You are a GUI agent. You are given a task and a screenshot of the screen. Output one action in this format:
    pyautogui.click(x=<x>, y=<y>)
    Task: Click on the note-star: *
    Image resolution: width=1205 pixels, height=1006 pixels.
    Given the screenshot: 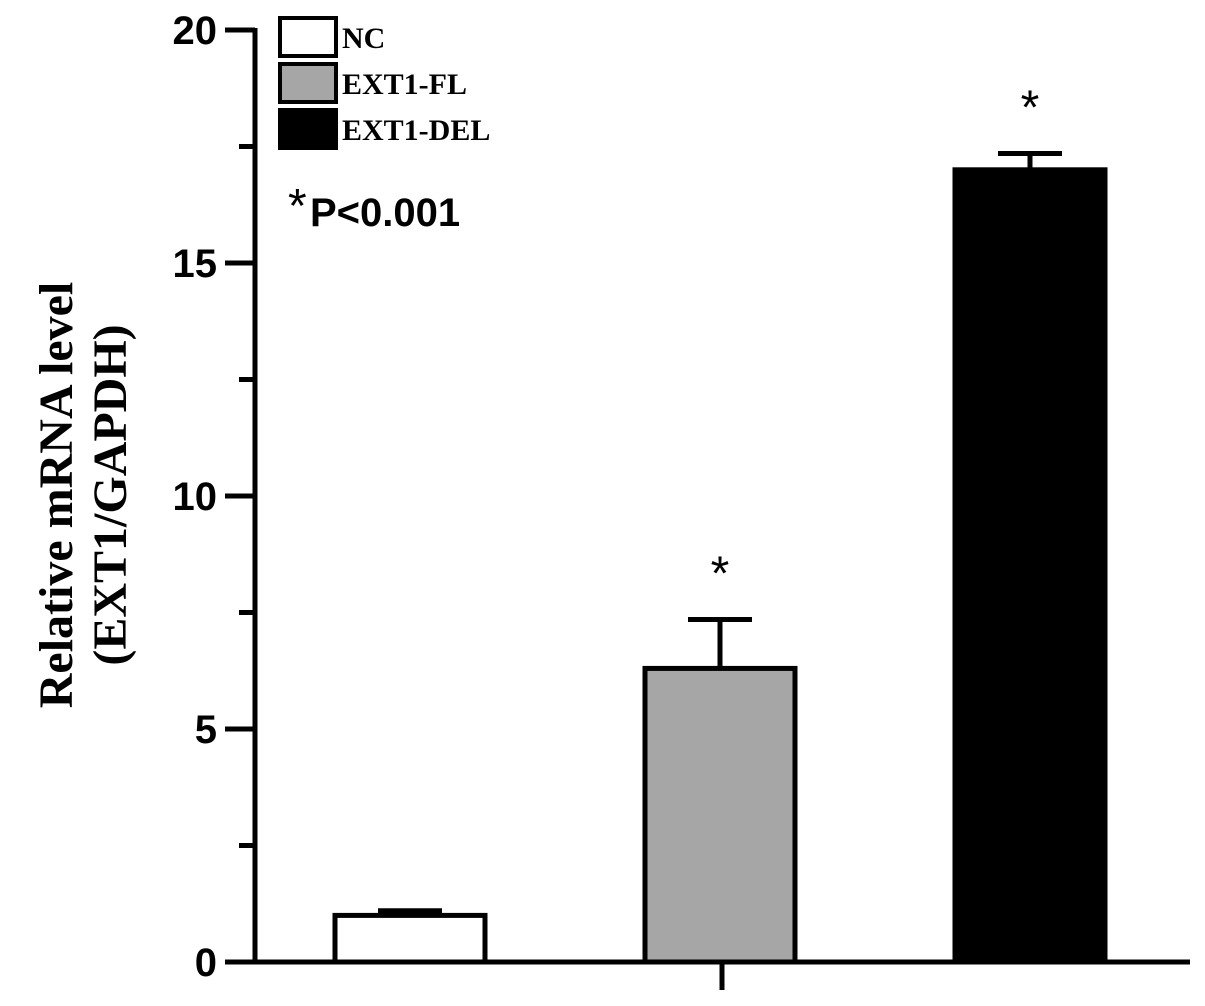 What is the action you would take?
    pyautogui.click(x=297, y=206)
    